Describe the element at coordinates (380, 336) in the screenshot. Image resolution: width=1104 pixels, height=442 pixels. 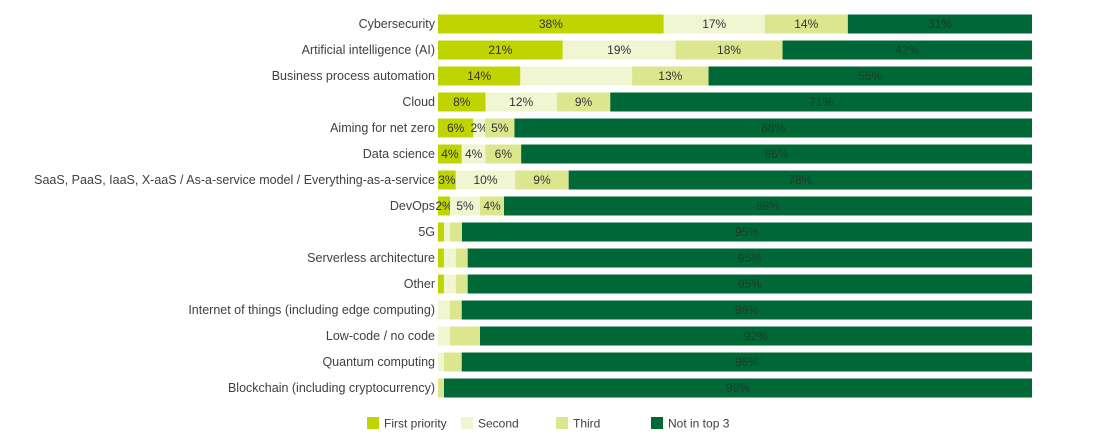
I see `category-label: Low-code / no code` at that location.